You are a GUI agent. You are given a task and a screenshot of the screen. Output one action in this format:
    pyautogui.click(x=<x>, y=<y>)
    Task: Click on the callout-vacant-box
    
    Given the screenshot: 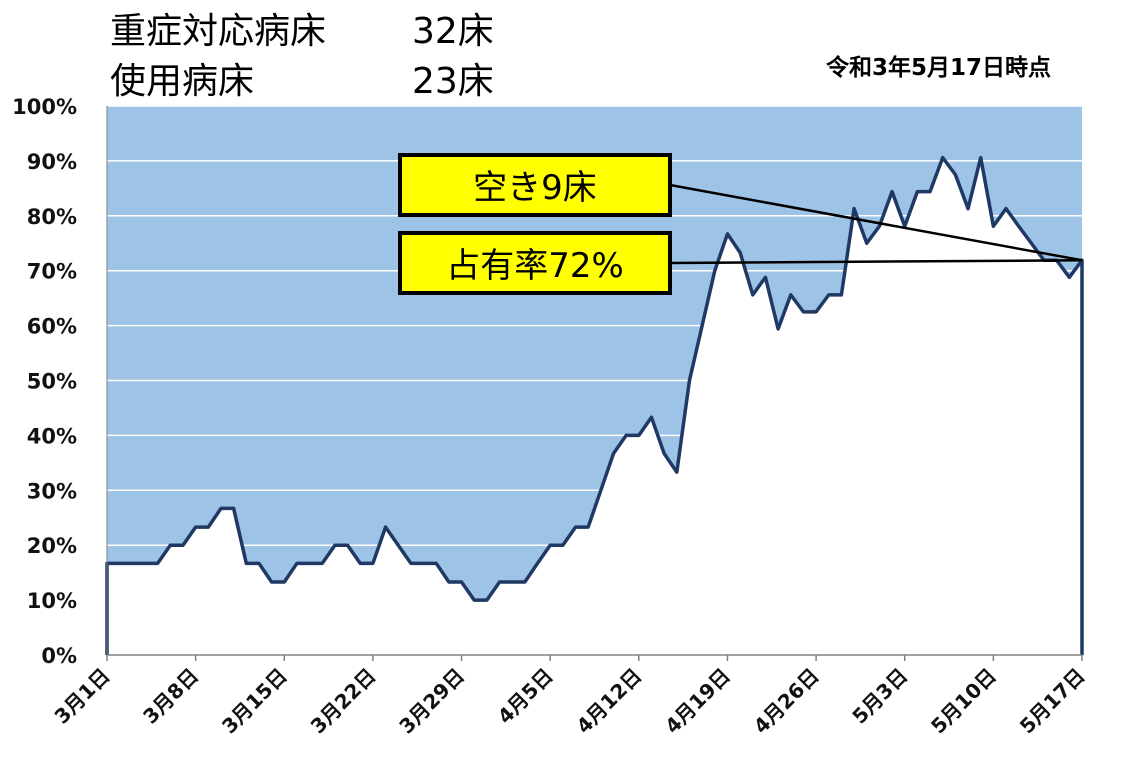 What is the action you would take?
    pyautogui.click(x=535, y=185)
    